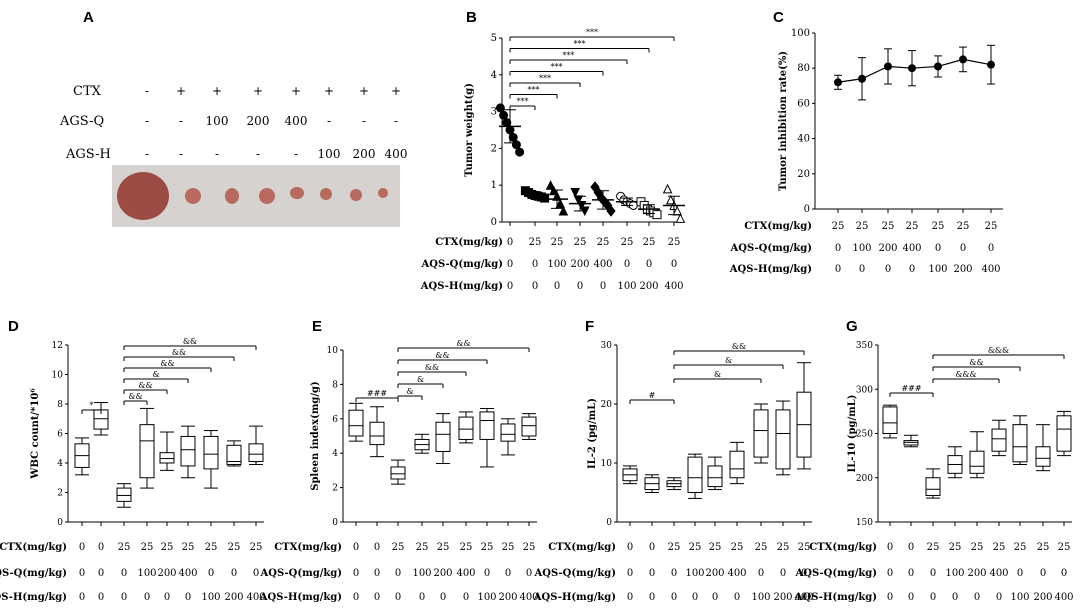  Describe the element at coordinates (335, 489) in the screenshot. I see `y-tick-label: 2` at that location.